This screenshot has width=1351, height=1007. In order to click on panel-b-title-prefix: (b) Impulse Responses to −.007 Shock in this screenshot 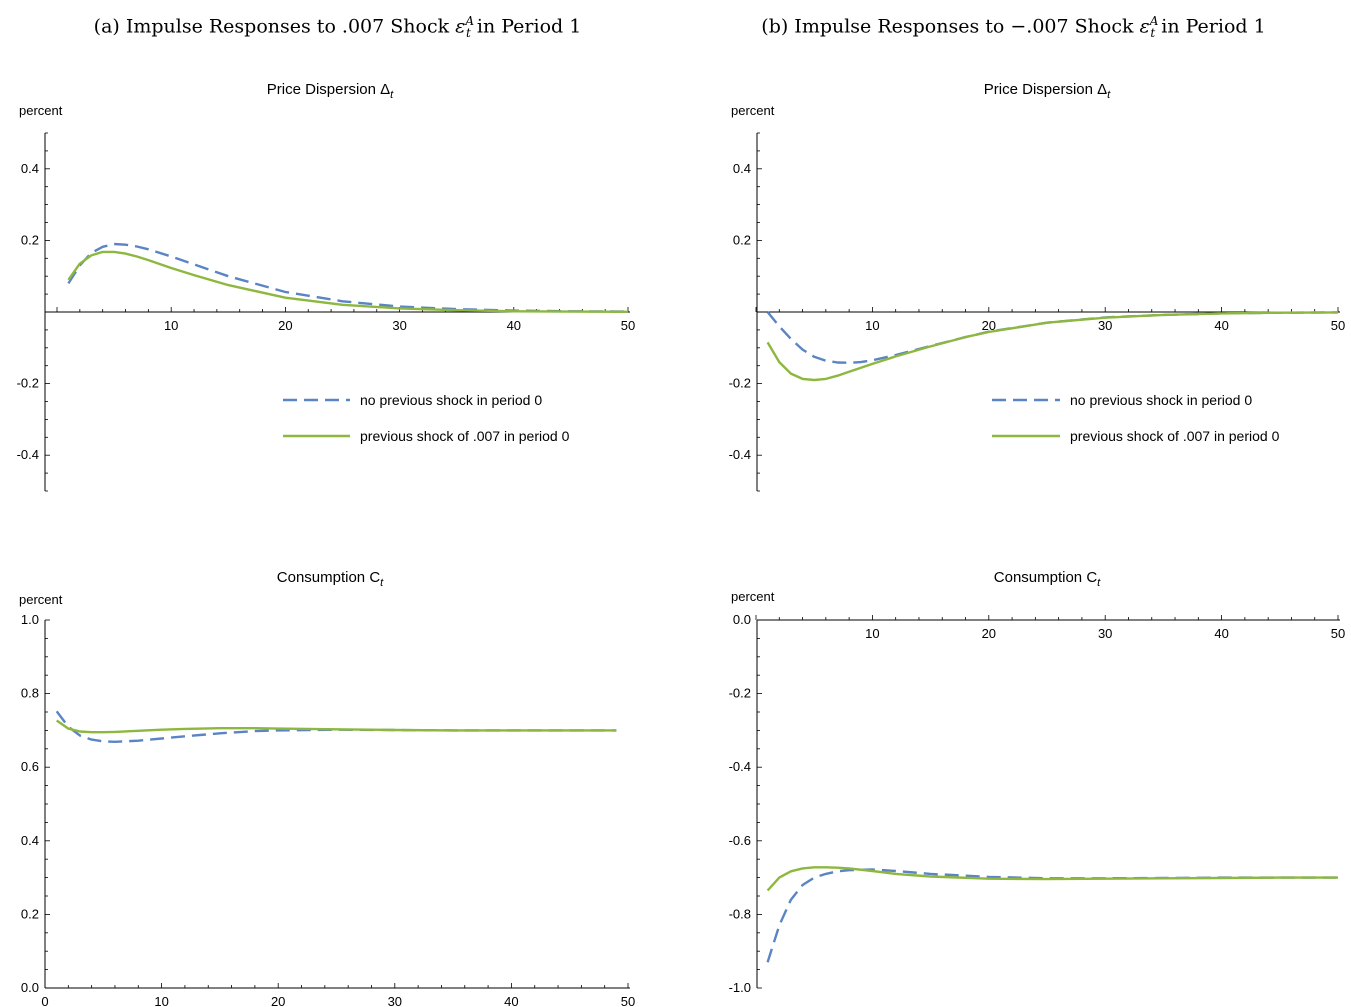, I will do `click(950, 26)`.